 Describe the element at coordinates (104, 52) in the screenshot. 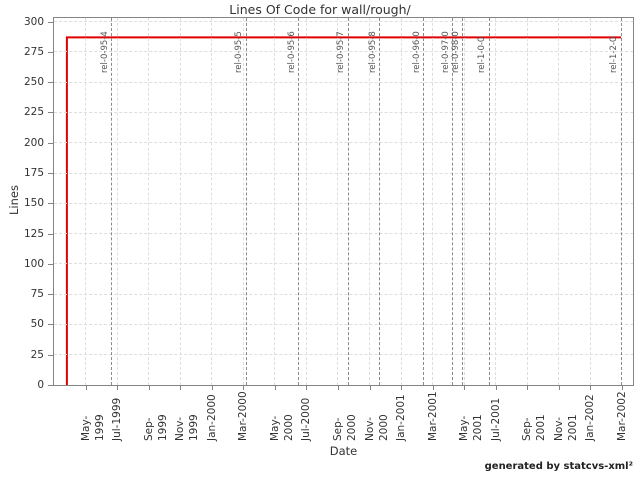

I see `release-label: rel-0-95-4` at that location.